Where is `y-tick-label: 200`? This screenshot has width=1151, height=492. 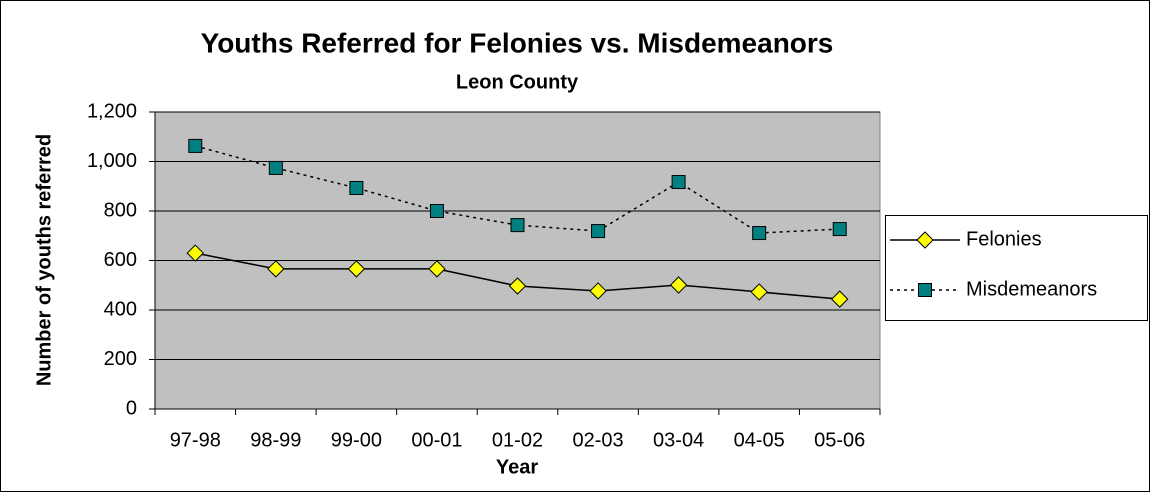 y-tick-label: 200 is located at coordinates (120, 359).